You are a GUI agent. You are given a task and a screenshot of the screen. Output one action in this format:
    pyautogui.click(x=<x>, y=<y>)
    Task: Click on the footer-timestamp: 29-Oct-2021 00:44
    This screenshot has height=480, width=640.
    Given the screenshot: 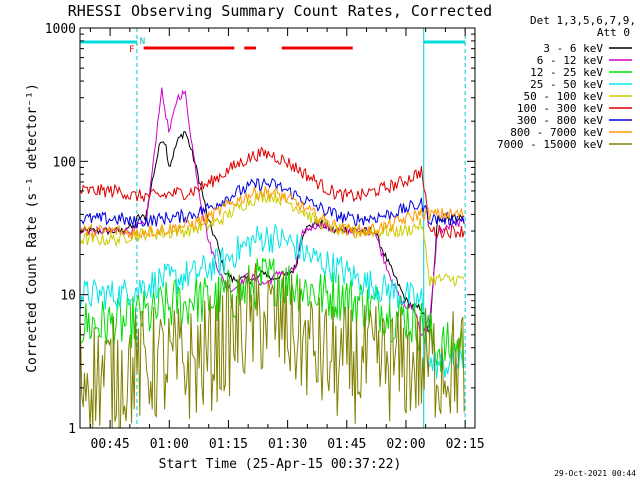 What is the action you would take?
    pyautogui.click(x=595, y=473)
    